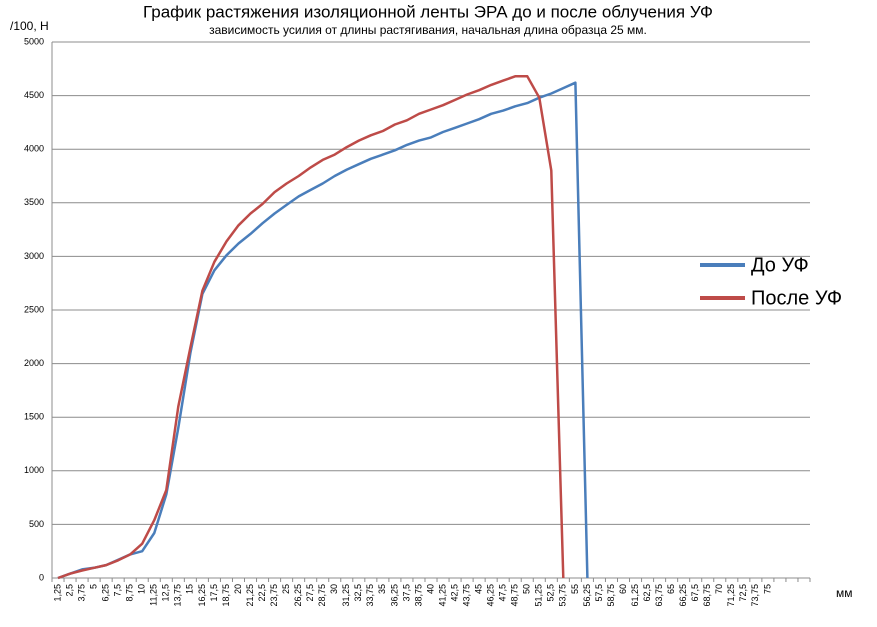 This screenshot has width=877, height=627. I want to click on x-tick-label: 40, so click(430, 589).